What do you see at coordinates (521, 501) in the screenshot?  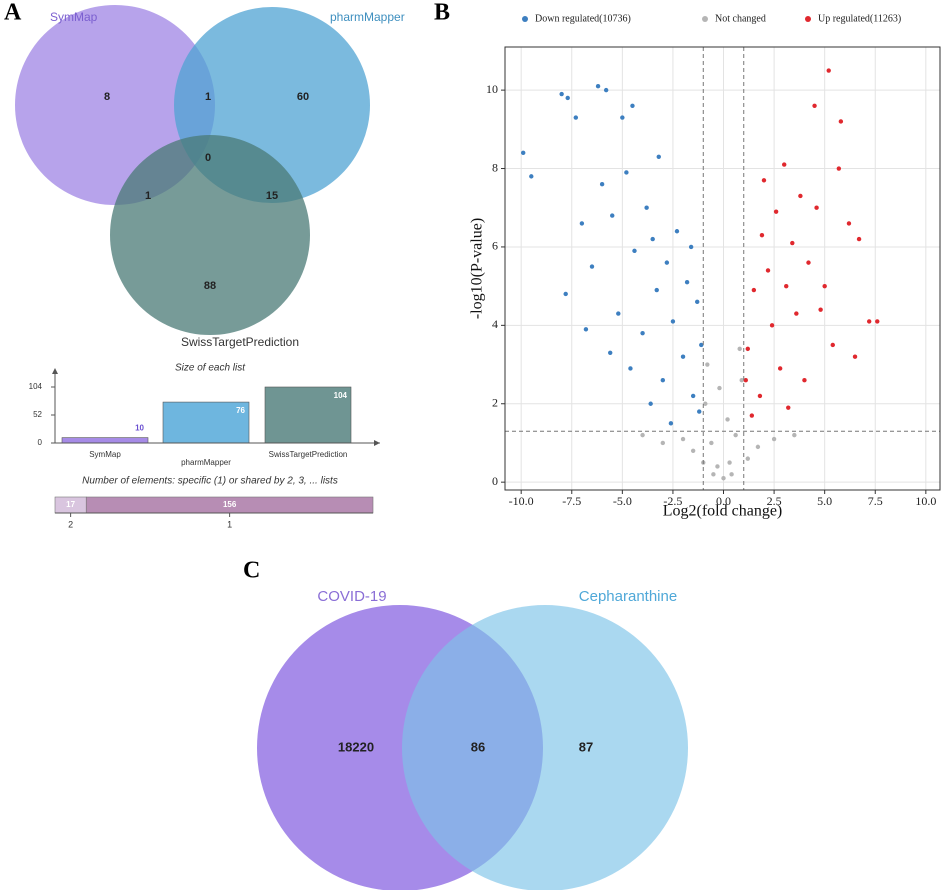 I see `x-tick-label: -10.0` at bounding box center [521, 501].